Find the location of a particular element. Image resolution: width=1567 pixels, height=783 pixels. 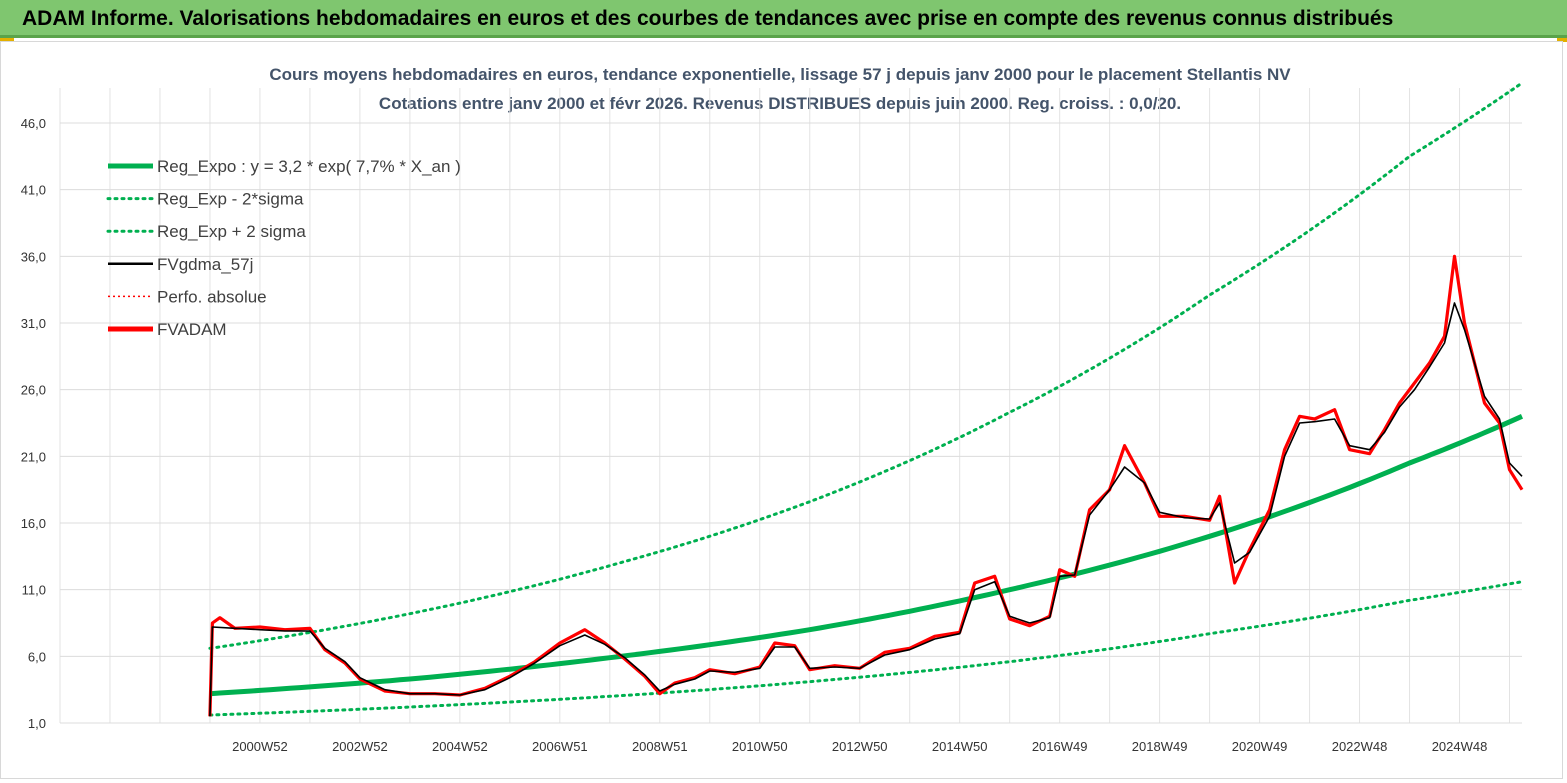

y-tick-label-5: 26,0 is located at coordinates (33, 390).